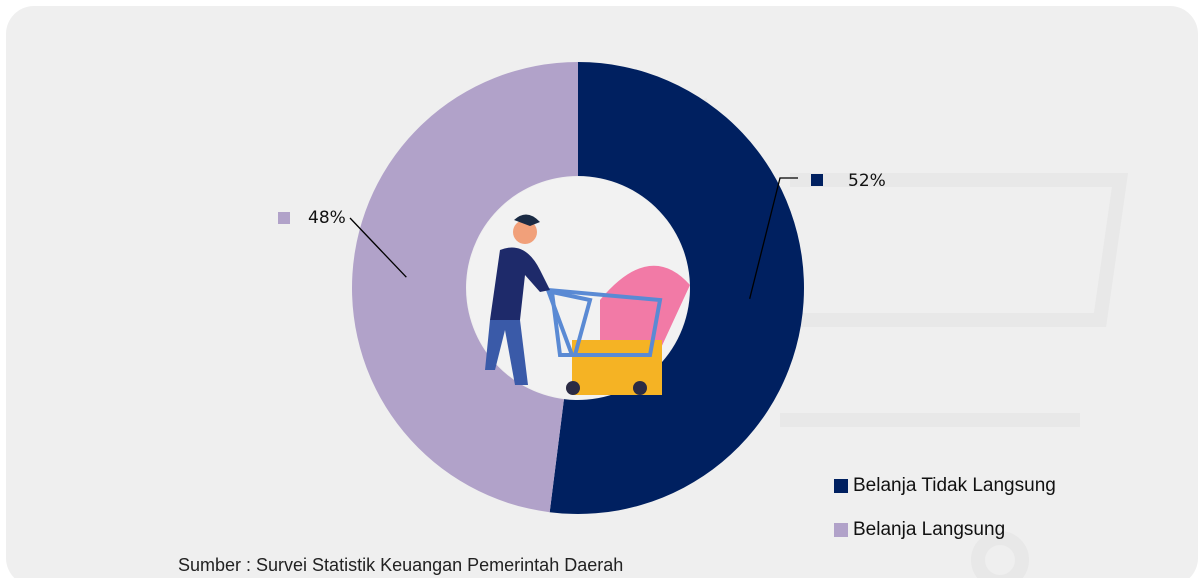 The image size is (1203, 582). I want to click on legend-label: Belanja Tidak Langsung, so click(954, 485).